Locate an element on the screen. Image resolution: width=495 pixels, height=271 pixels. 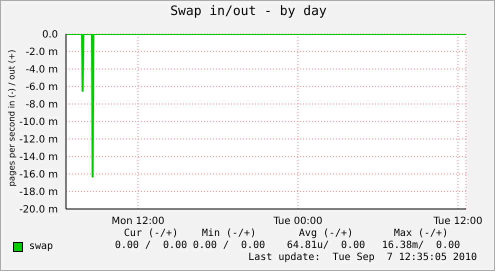
text: Cur (-/+) is located at coordinates (151, 233).